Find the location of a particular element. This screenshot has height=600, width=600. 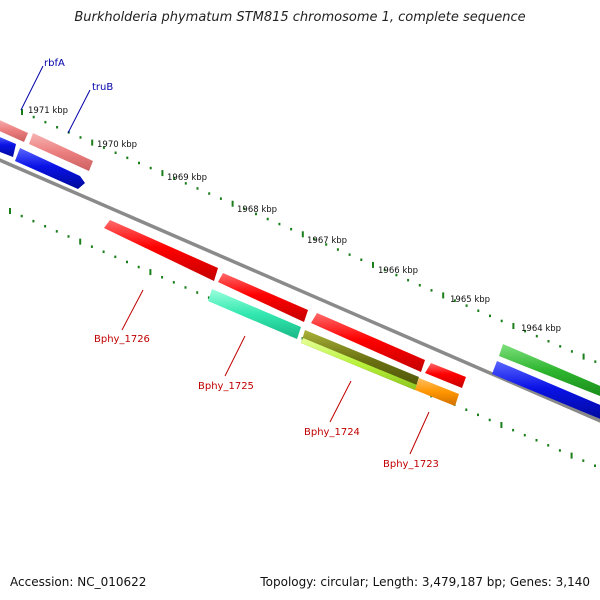

scale-label: 1965 kbp is located at coordinates (470, 300).